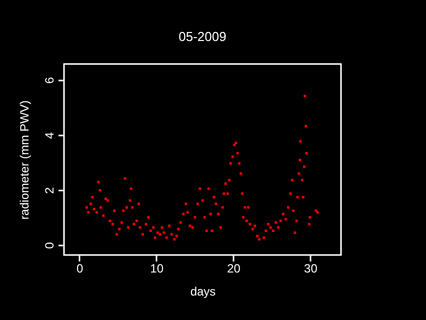  I want to click on y-tick-label: 4, so click(49, 135).